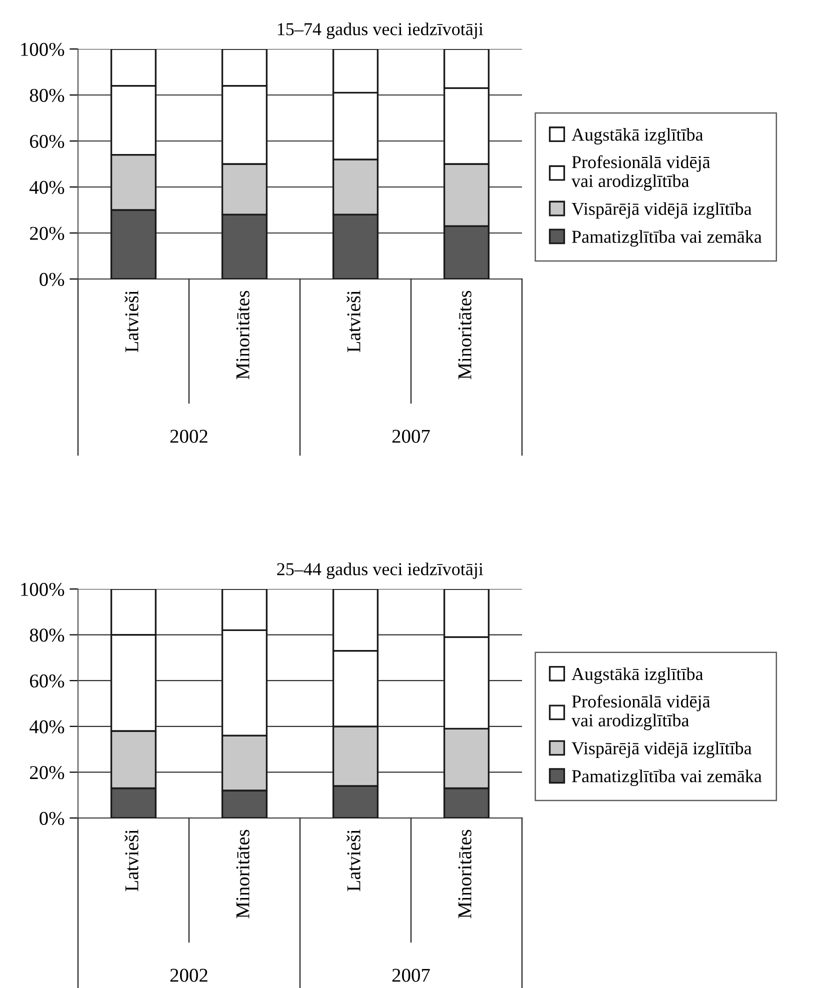 This screenshot has width=833, height=988. What do you see at coordinates (381, 31) in the screenshot?
I see `chart-title: 15–74 gadus veci iedzīvotāji` at bounding box center [381, 31].